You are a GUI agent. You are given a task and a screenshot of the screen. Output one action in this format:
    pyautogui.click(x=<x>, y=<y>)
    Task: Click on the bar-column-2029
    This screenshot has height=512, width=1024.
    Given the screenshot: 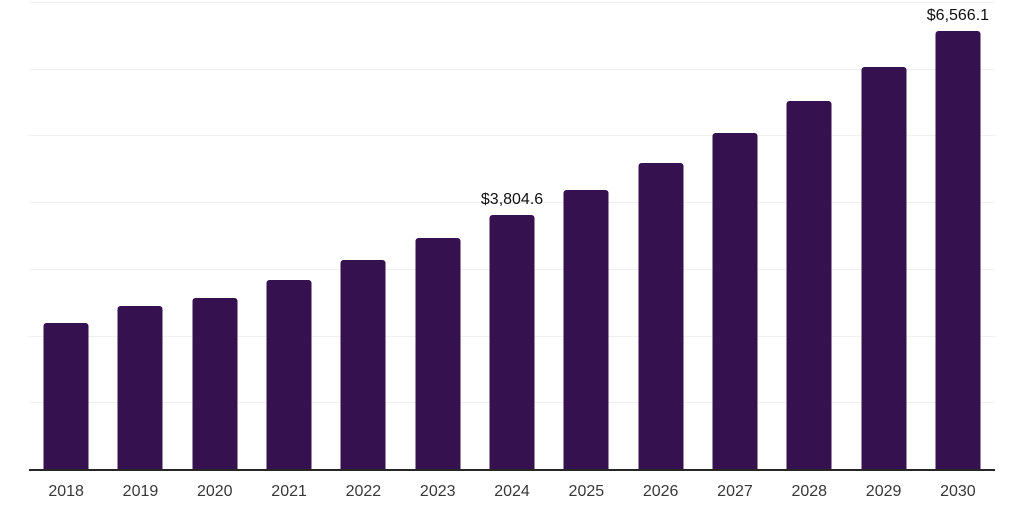 What is the action you would take?
    pyautogui.click(x=883, y=235)
    